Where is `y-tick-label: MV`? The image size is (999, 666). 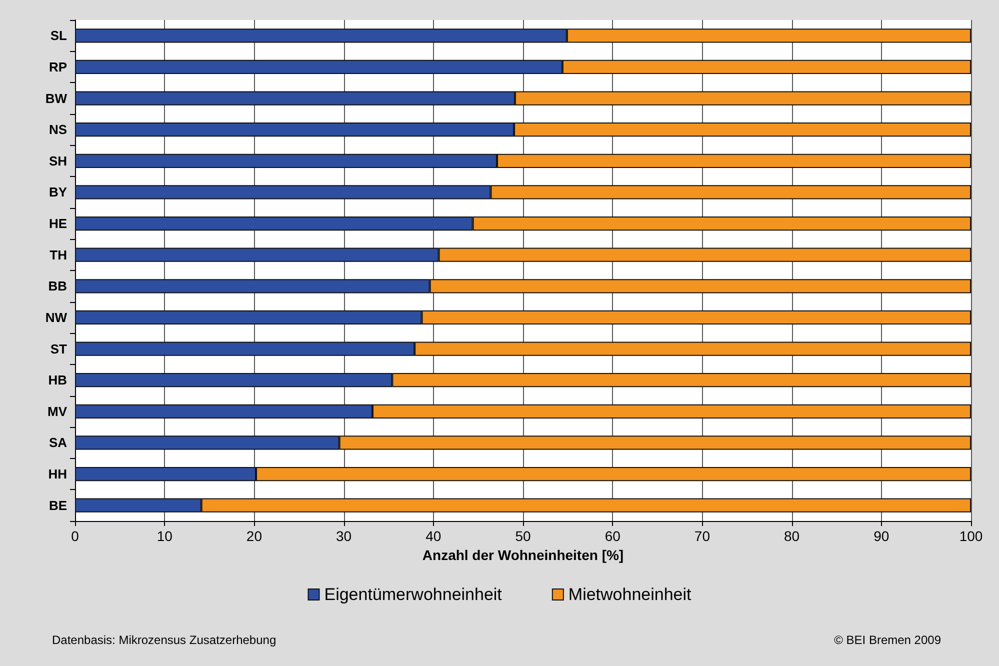 y-tick-label: MV is located at coordinates (58, 411).